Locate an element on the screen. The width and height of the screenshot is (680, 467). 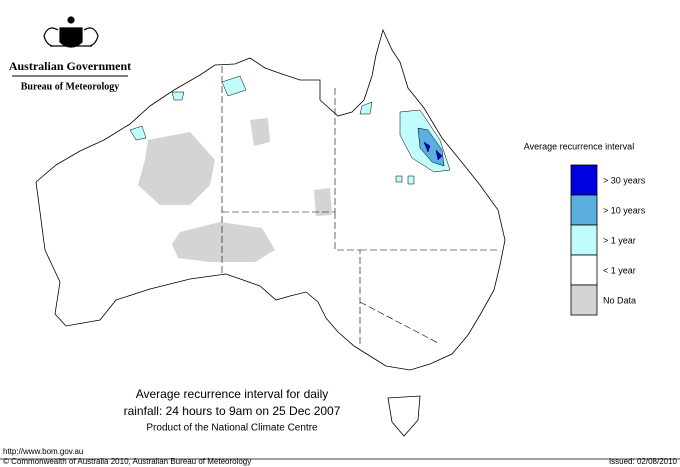
legend-title: Average recurrence interval is located at coordinates (579, 146).